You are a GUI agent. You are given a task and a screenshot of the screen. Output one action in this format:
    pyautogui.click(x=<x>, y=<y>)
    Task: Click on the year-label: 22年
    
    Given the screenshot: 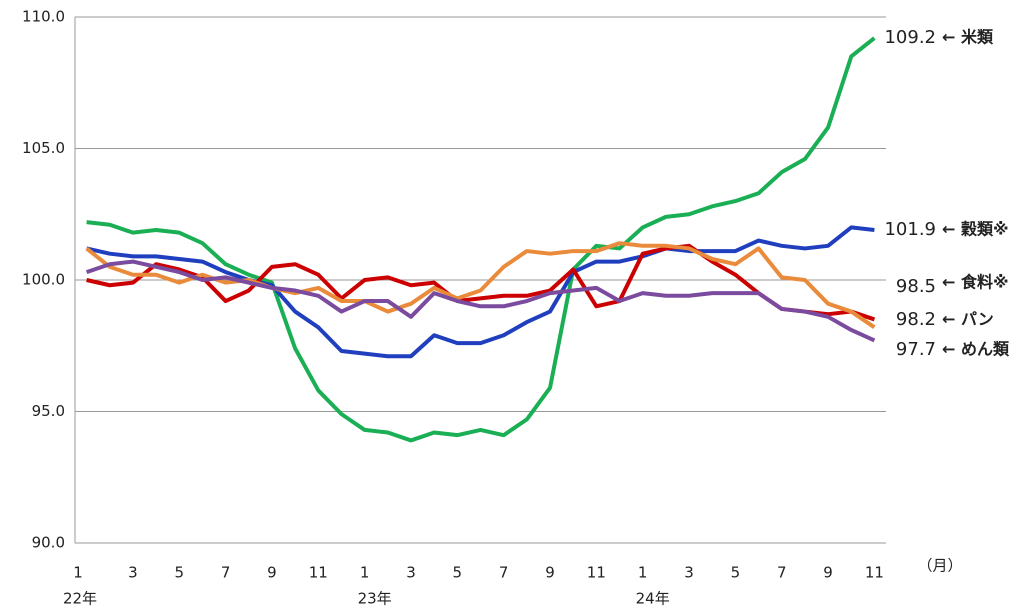 What is the action you would take?
    pyautogui.click(x=80, y=599)
    